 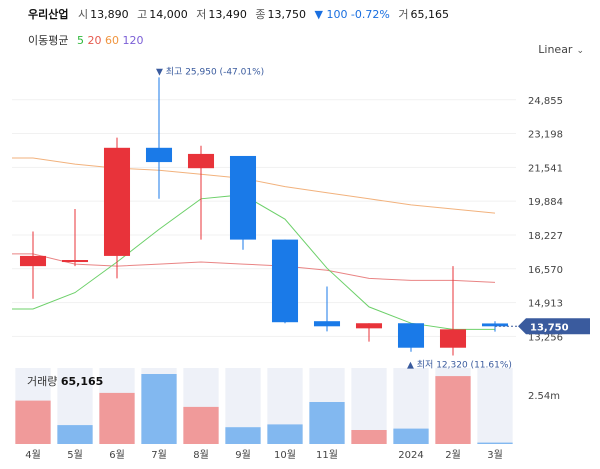 What do you see at coordinates (133, 40) in the screenshot?
I see `ma-legend-120: 120` at bounding box center [133, 40].